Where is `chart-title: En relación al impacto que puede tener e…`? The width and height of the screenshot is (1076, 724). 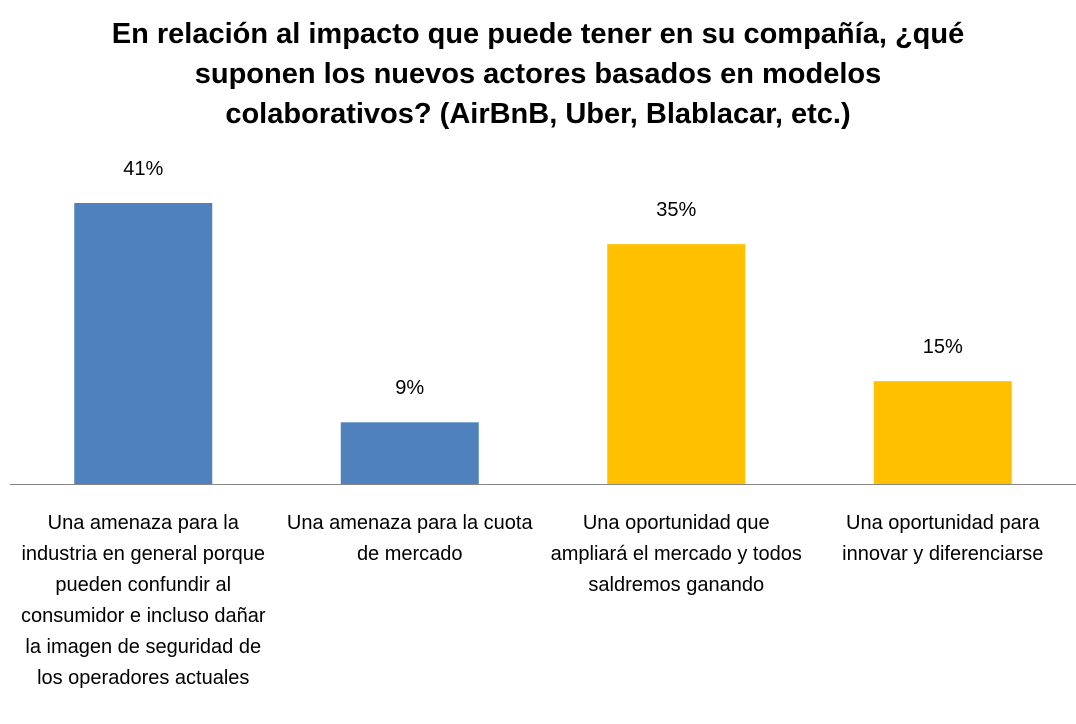 chart-title: En relación al impacto que puede tener e… is located at coordinates (538, 74).